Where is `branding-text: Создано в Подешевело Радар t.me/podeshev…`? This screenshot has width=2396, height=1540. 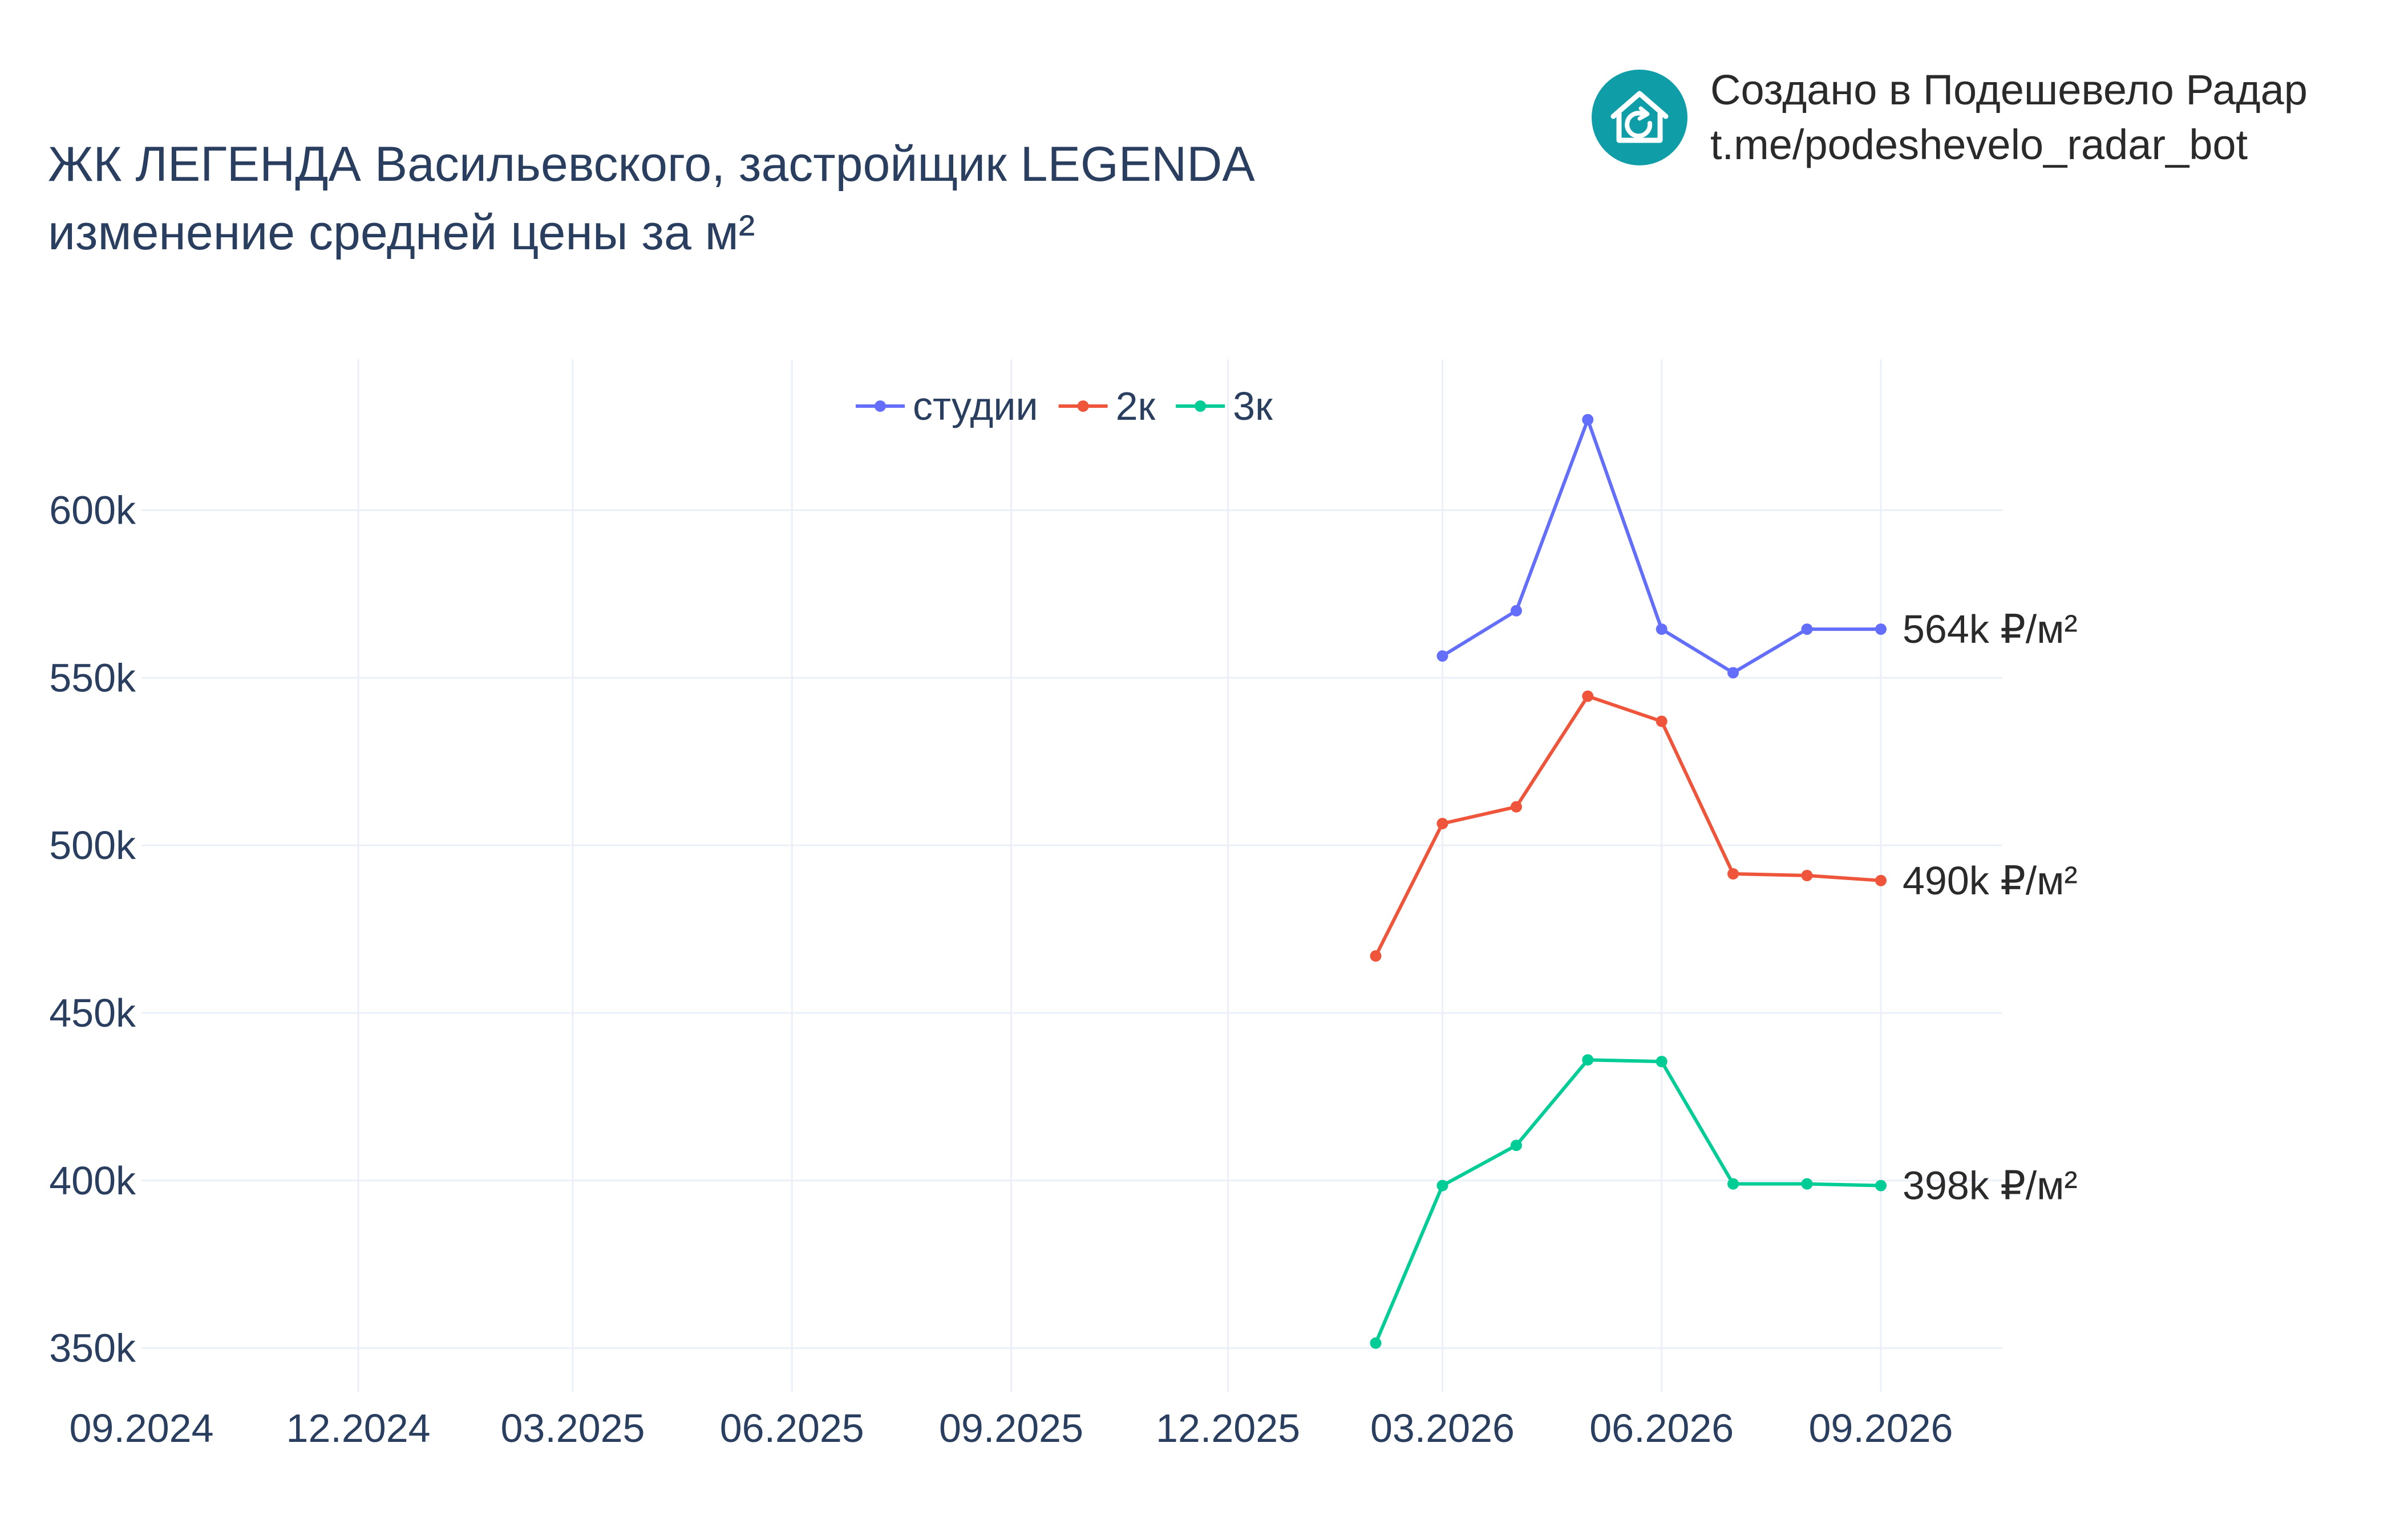 branding-text: Создано в Подешевело Радар t.me/podeshev… is located at coordinates (2009, 118).